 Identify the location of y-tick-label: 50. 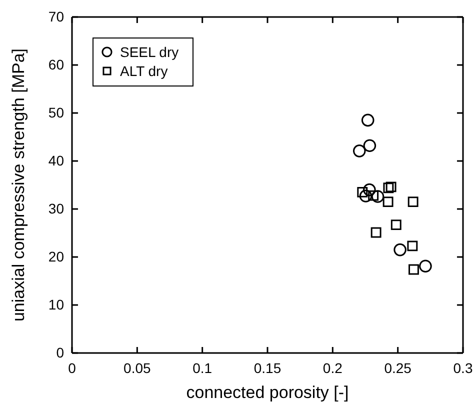
(56, 112).